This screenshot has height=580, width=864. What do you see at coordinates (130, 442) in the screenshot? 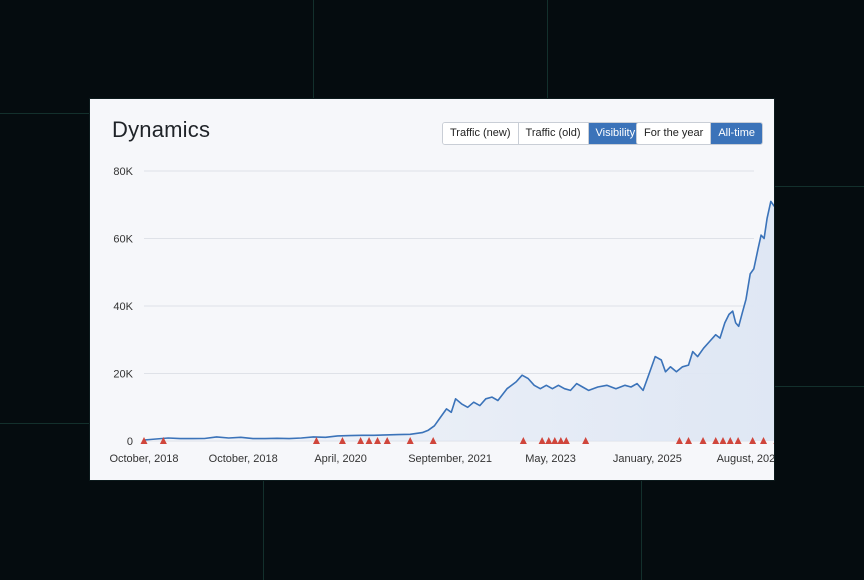
I see `y-tick-label: 0` at bounding box center [130, 442].